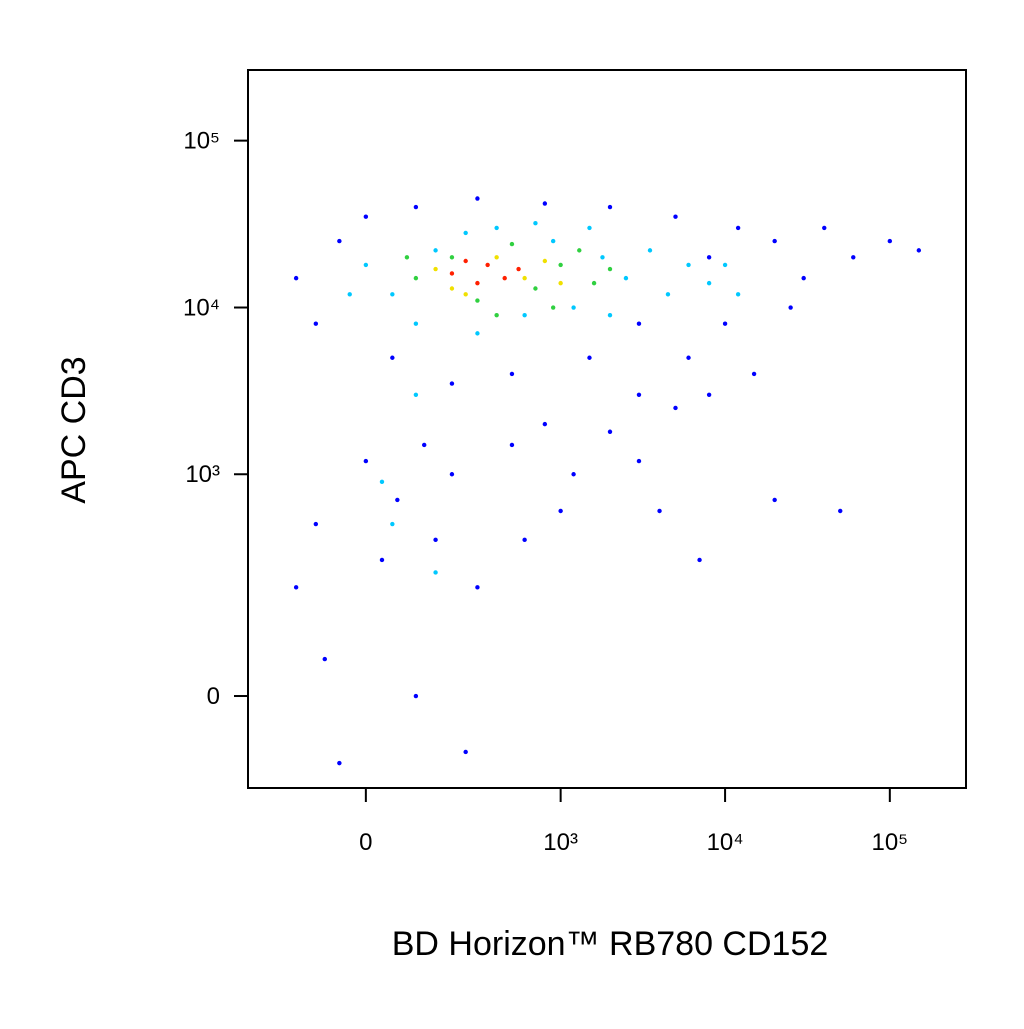 This screenshot has height=1029, width=1024. Describe the element at coordinates (560, 842) in the screenshot. I see `x-tick-label: 10³` at that location.